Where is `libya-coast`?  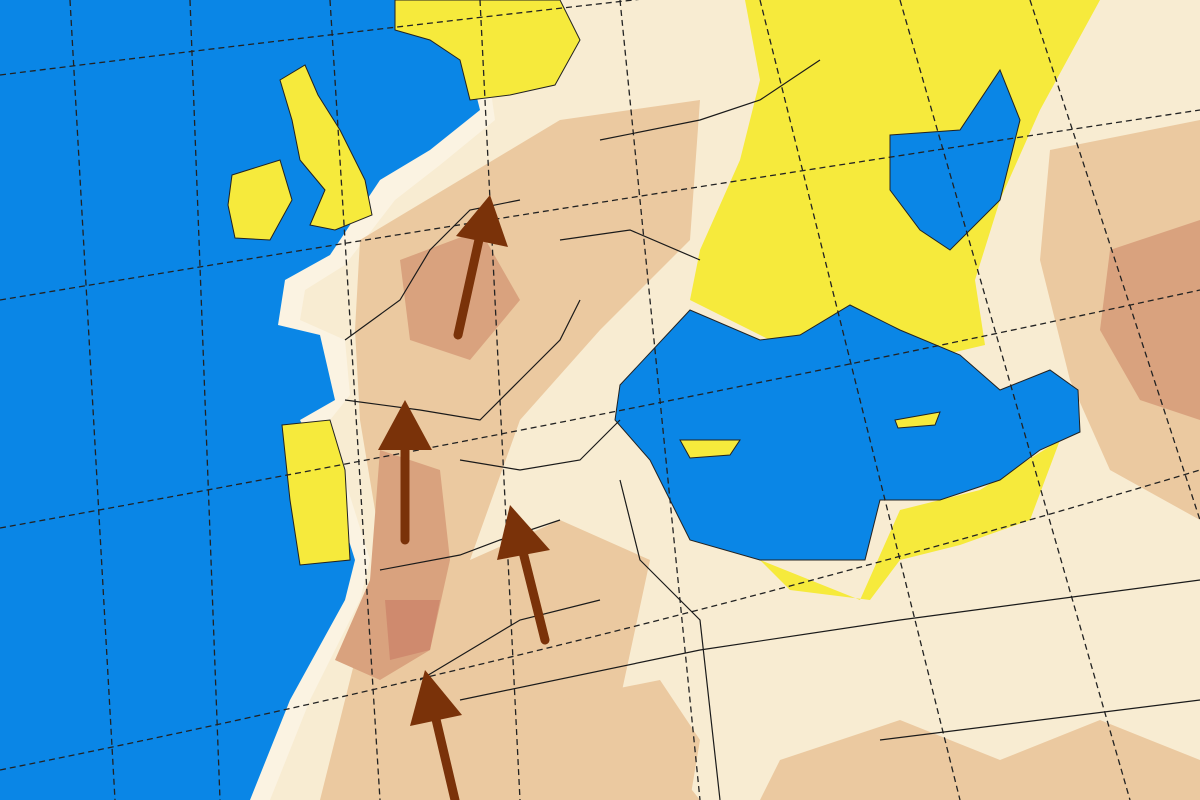 libya-coast is located at coordinates (910, 520).